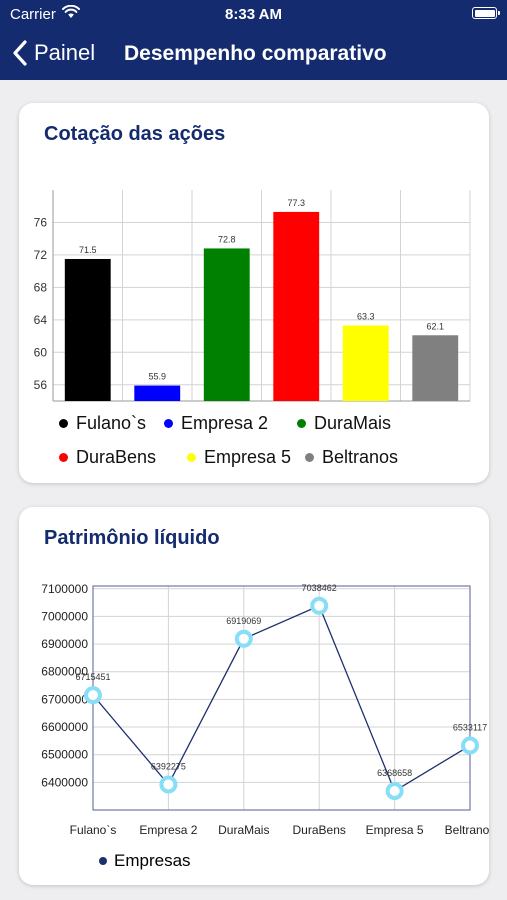  What do you see at coordinates (360, 457) in the screenshot?
I see `legend-label: Beltranos` at bounding box center [360, 457].